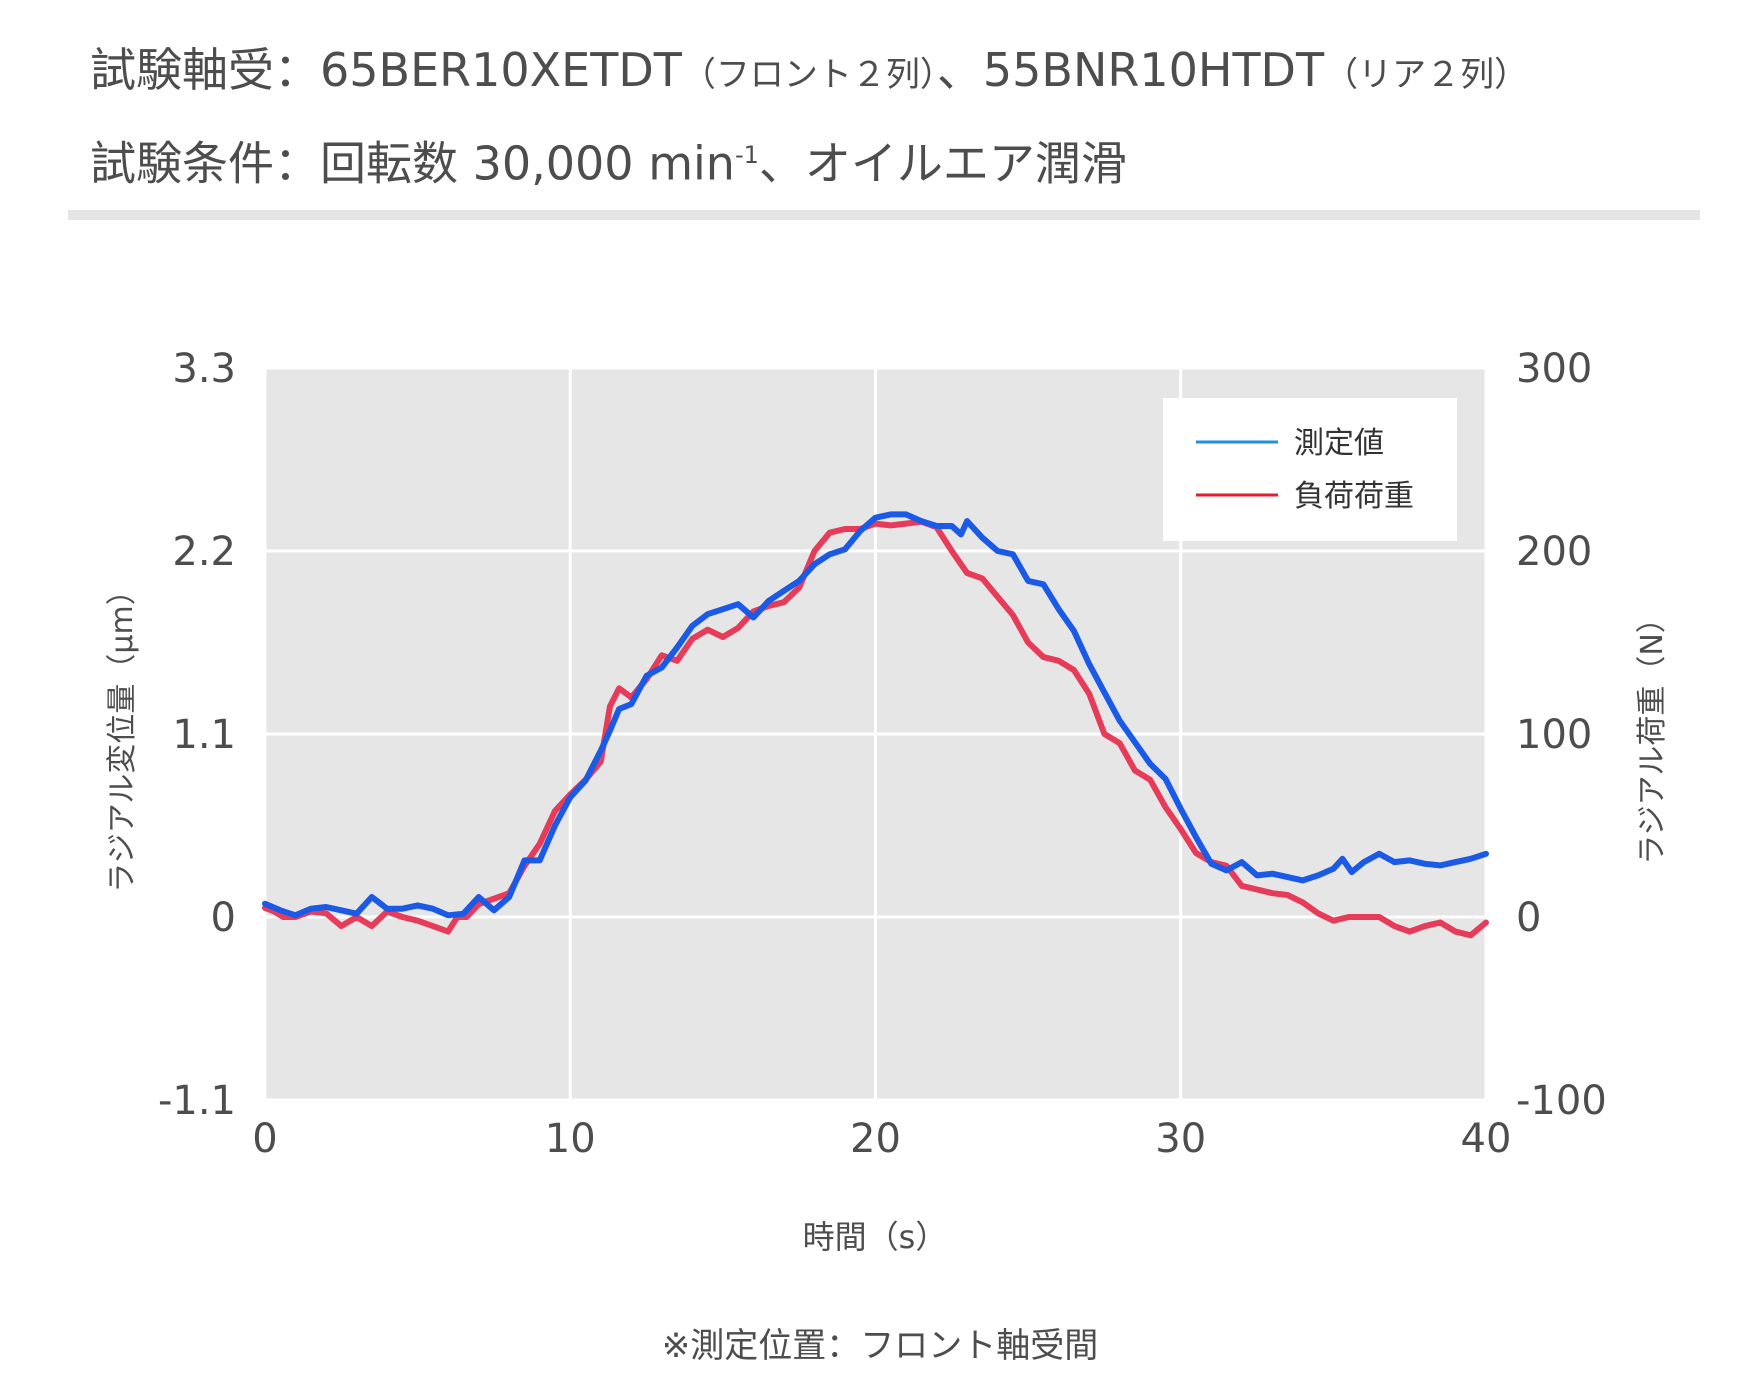 Image resolution: width=1760 pixels, height=1380 pixels. I want to click on rotation-speed: 回転数 30,000 min, so click(527, 163).